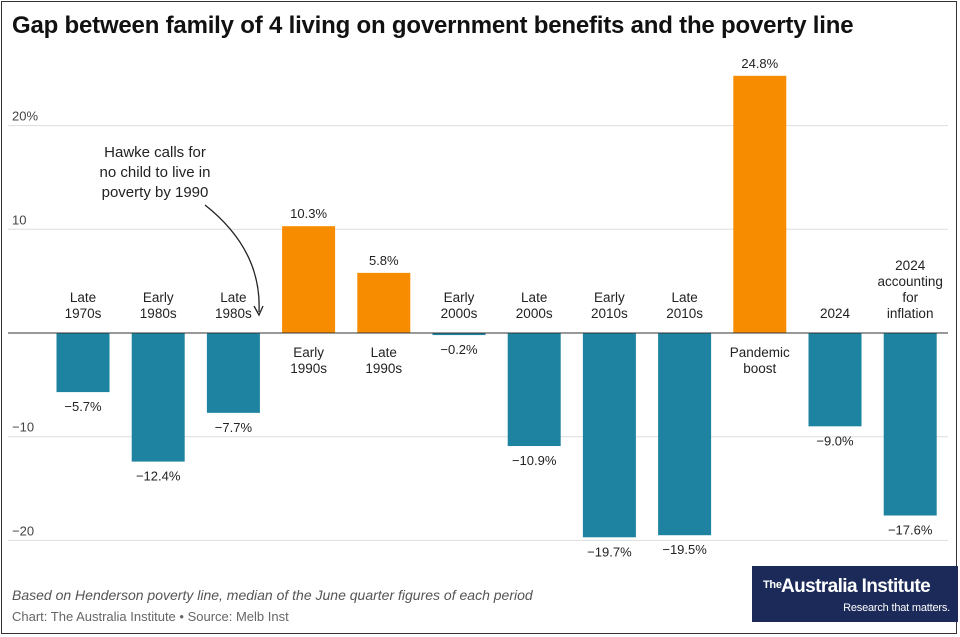  I want to click on data-label: 24.8%, so click(759, 63).